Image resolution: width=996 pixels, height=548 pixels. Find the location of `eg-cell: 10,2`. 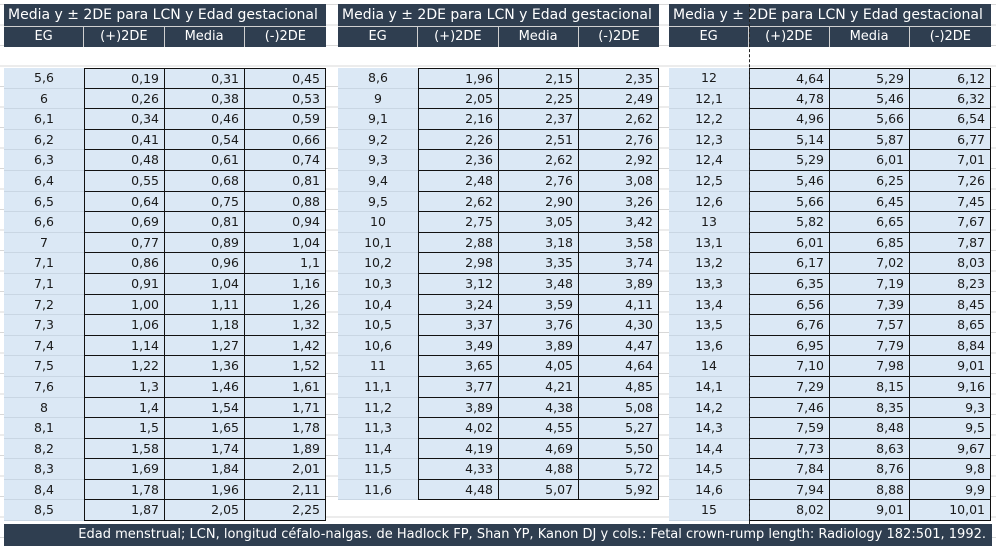

eg-cell: 10,2 is located at coordinates (378, 263).